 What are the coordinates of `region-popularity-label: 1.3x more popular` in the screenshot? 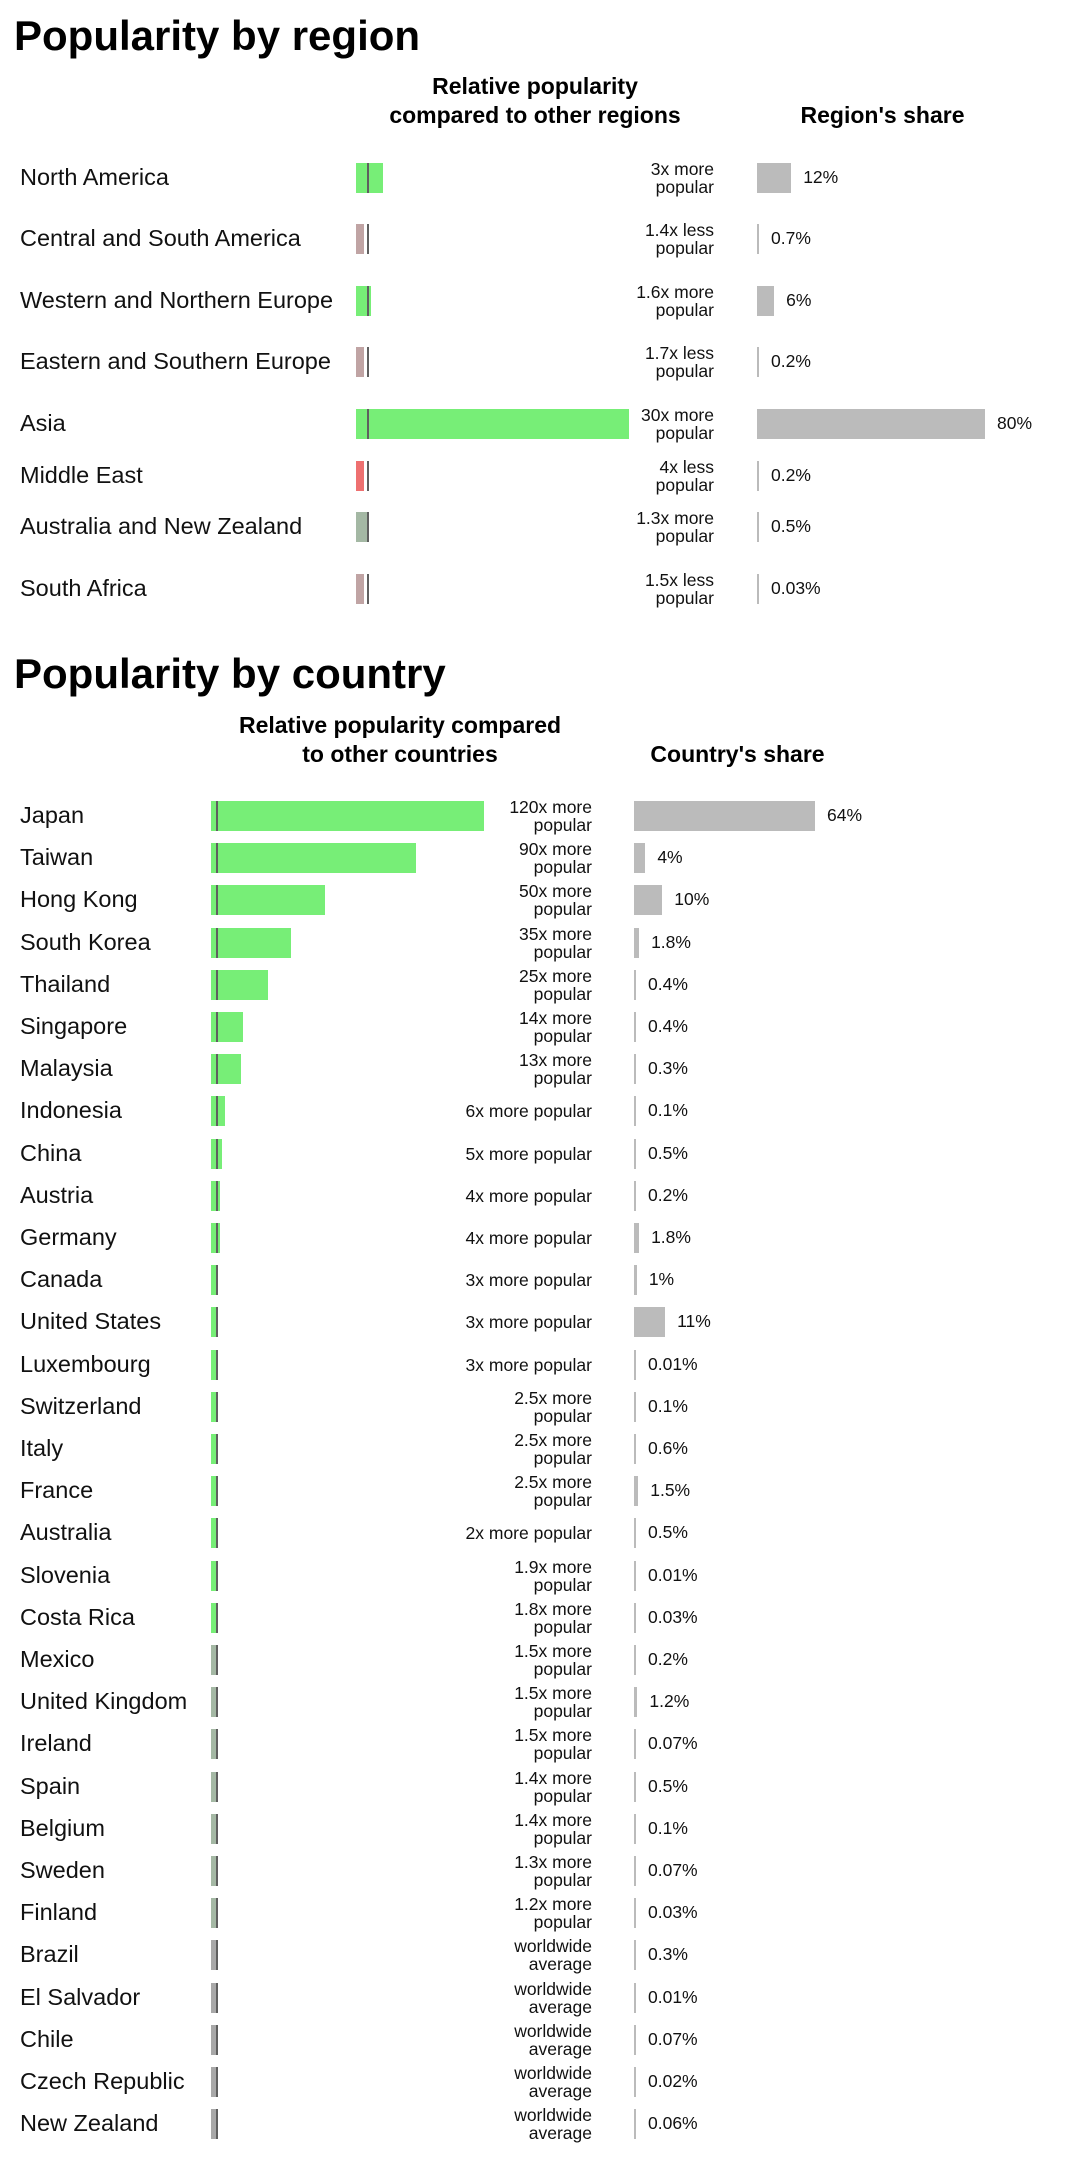 It's located at (675, 527).